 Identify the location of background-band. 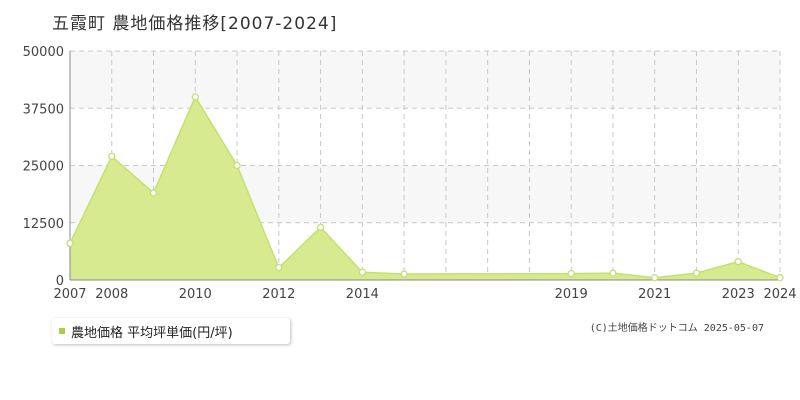
(425, 80).